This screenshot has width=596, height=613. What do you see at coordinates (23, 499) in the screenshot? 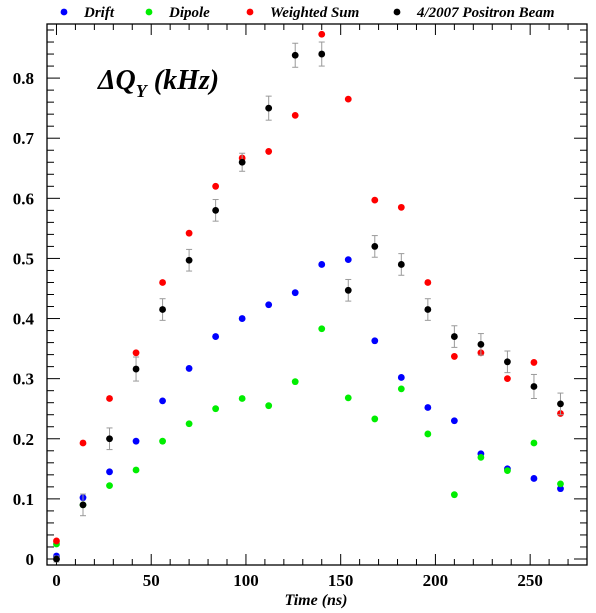
I see `y-tick-label: 0.1` at bounding box center [23, 499].